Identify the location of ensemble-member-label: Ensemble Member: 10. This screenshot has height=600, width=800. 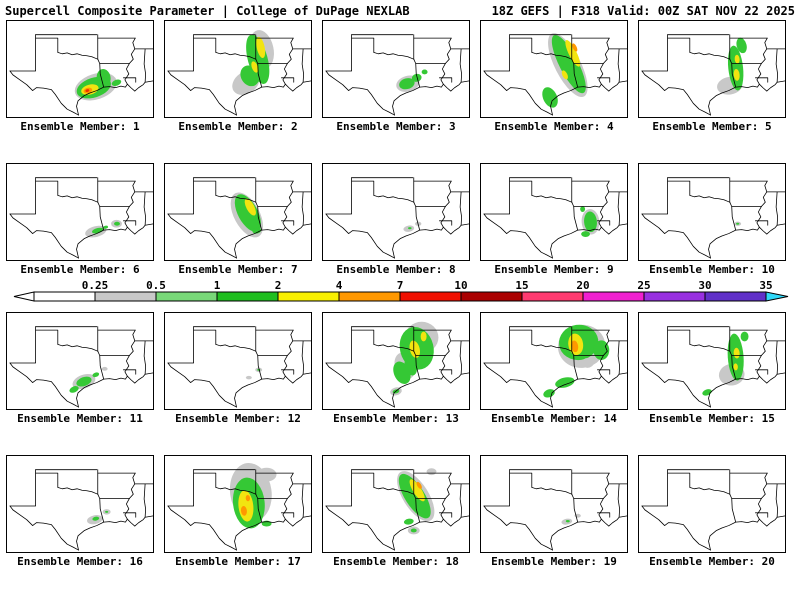
(712, 269).